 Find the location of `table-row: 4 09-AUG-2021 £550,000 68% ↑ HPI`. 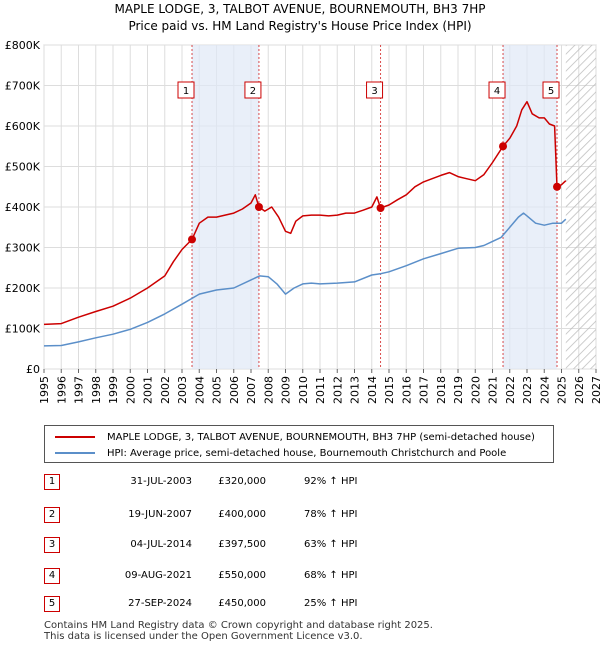

table-row: 4 09-AUG-2021 £550,000 68% ↑ HPI is located at coordinates (304, 577).